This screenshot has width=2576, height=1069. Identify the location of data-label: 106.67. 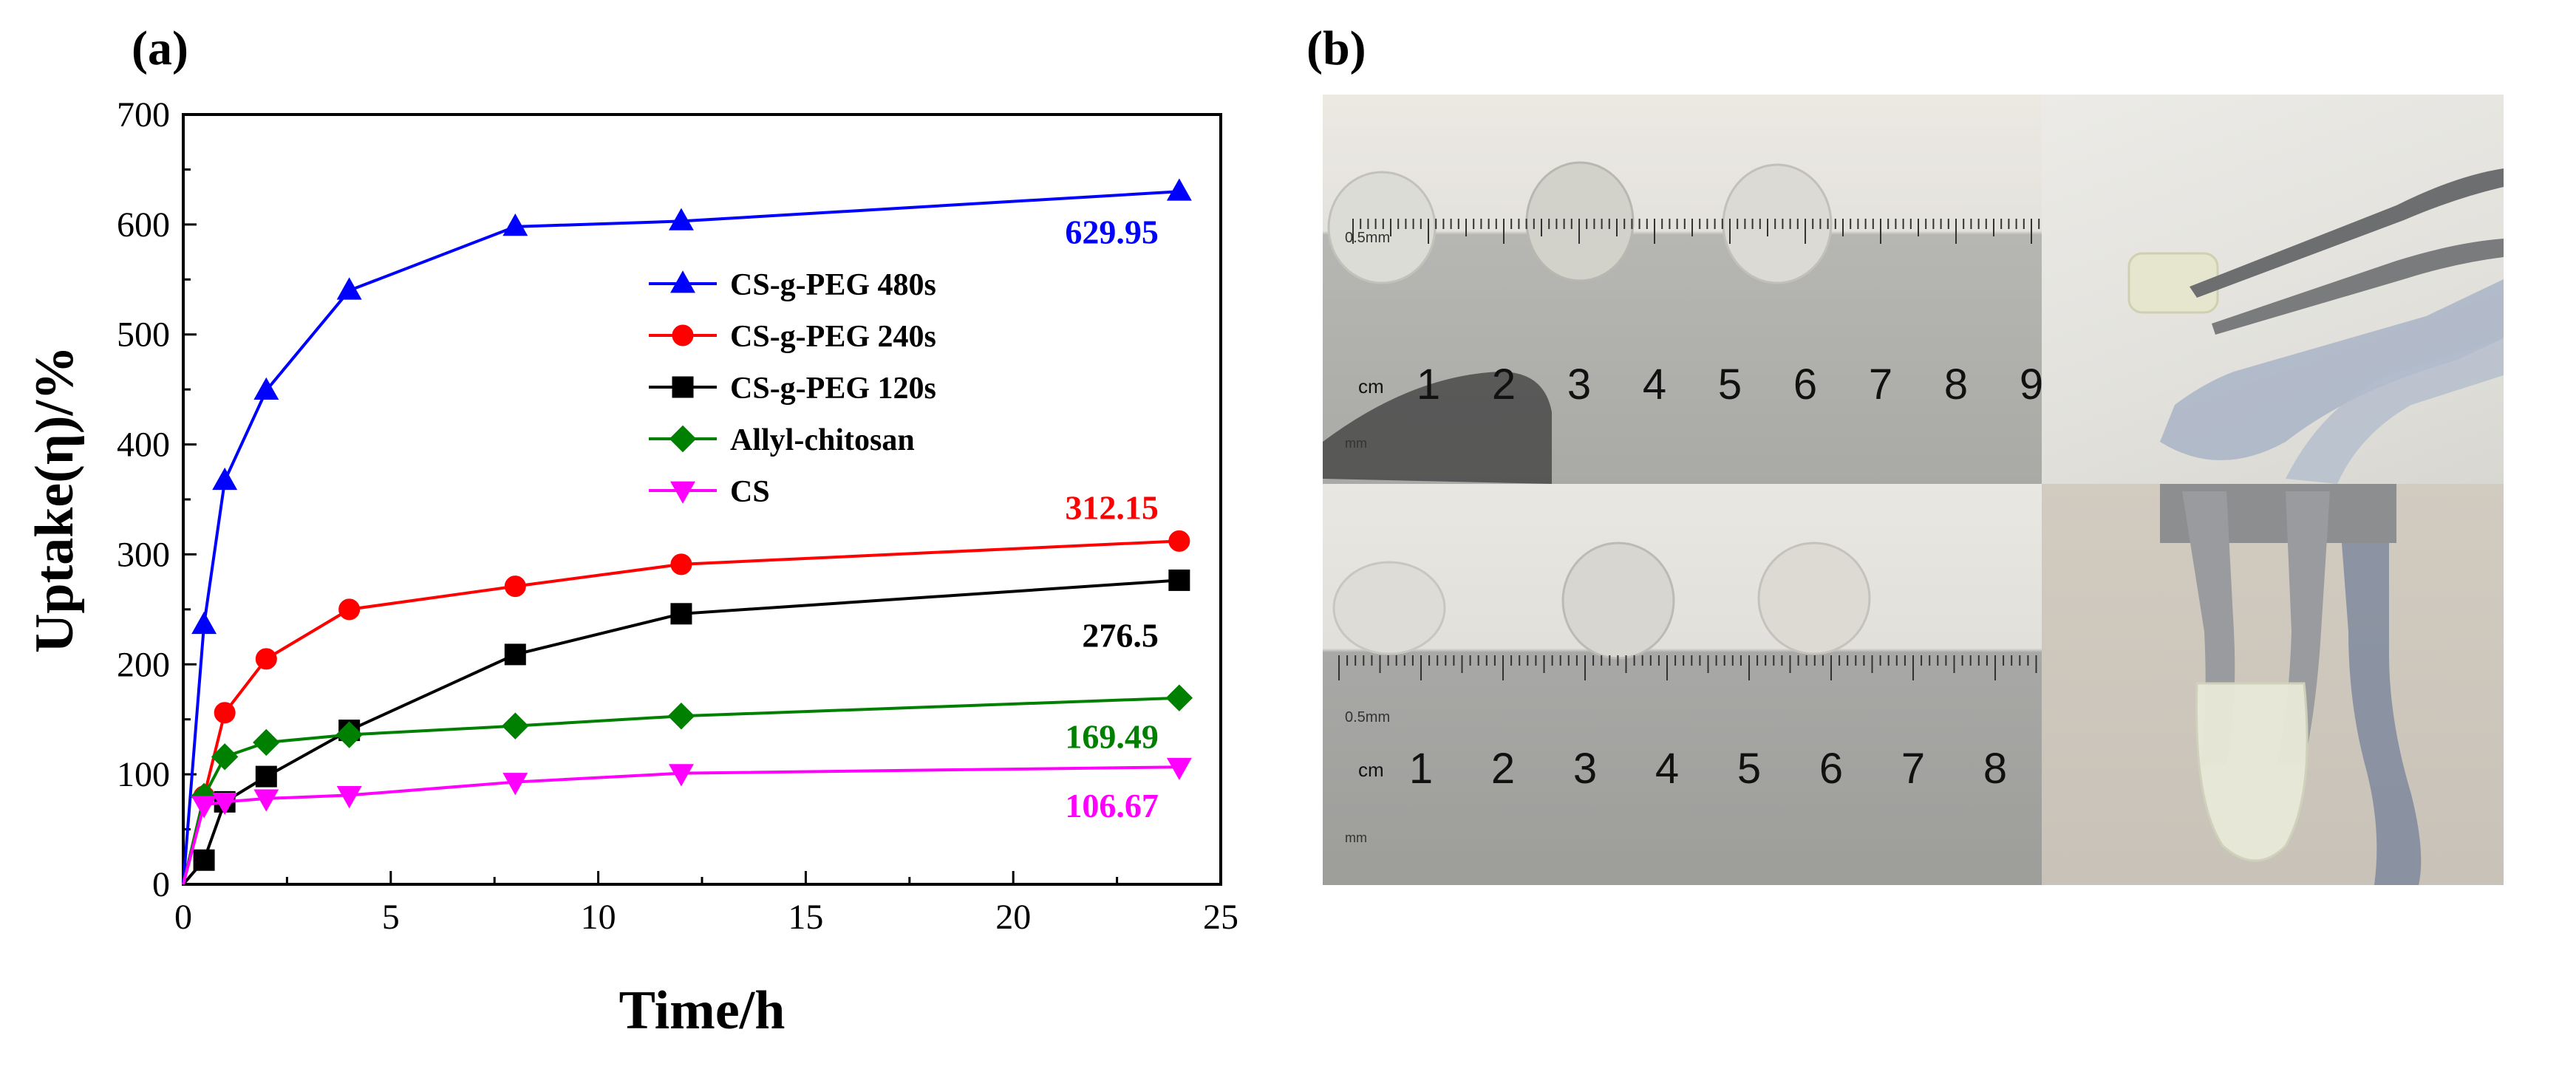
(1112, 805).